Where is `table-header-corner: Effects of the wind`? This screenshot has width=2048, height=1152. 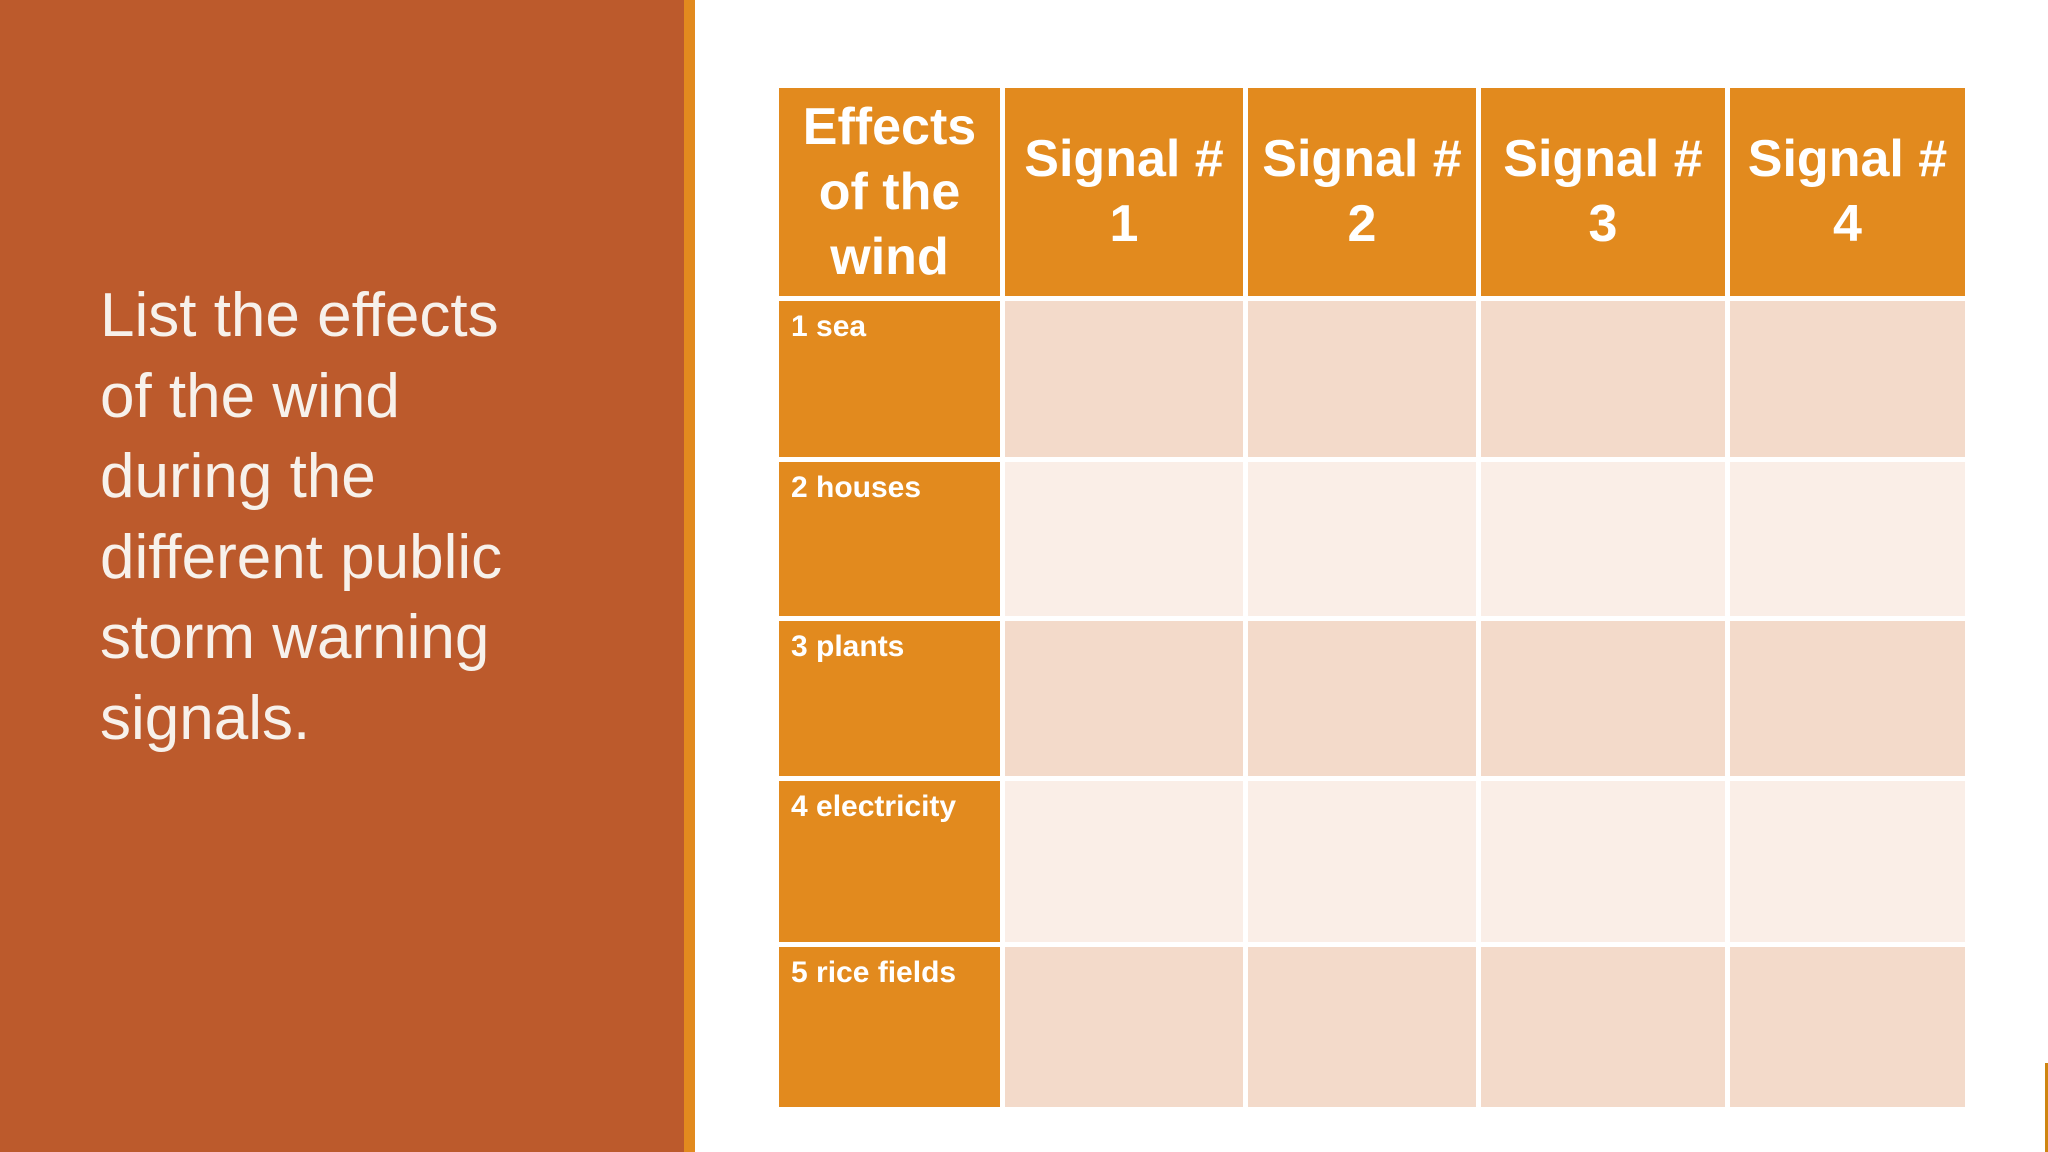
table-header-corner: Effects of the wind is located at coordinates (889, 192).